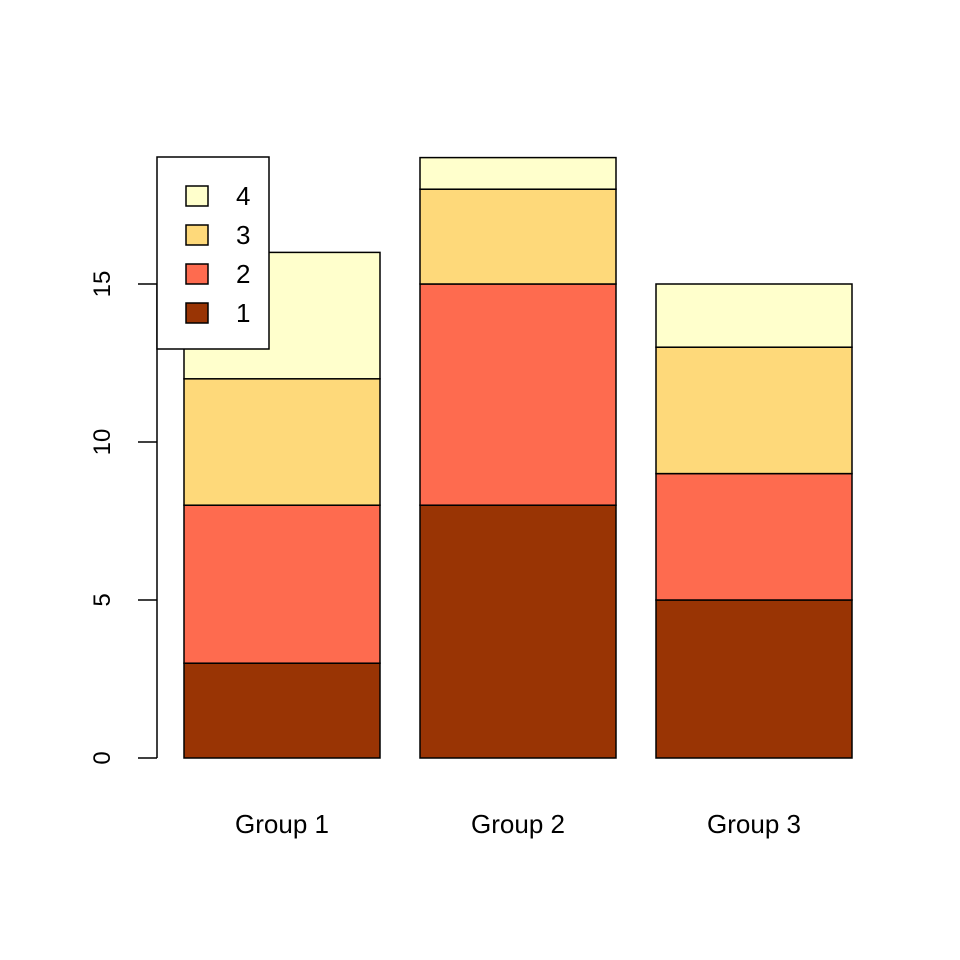 The image size is (960, 960). I want to click on y-tick-label: 5, so click(102, 599).